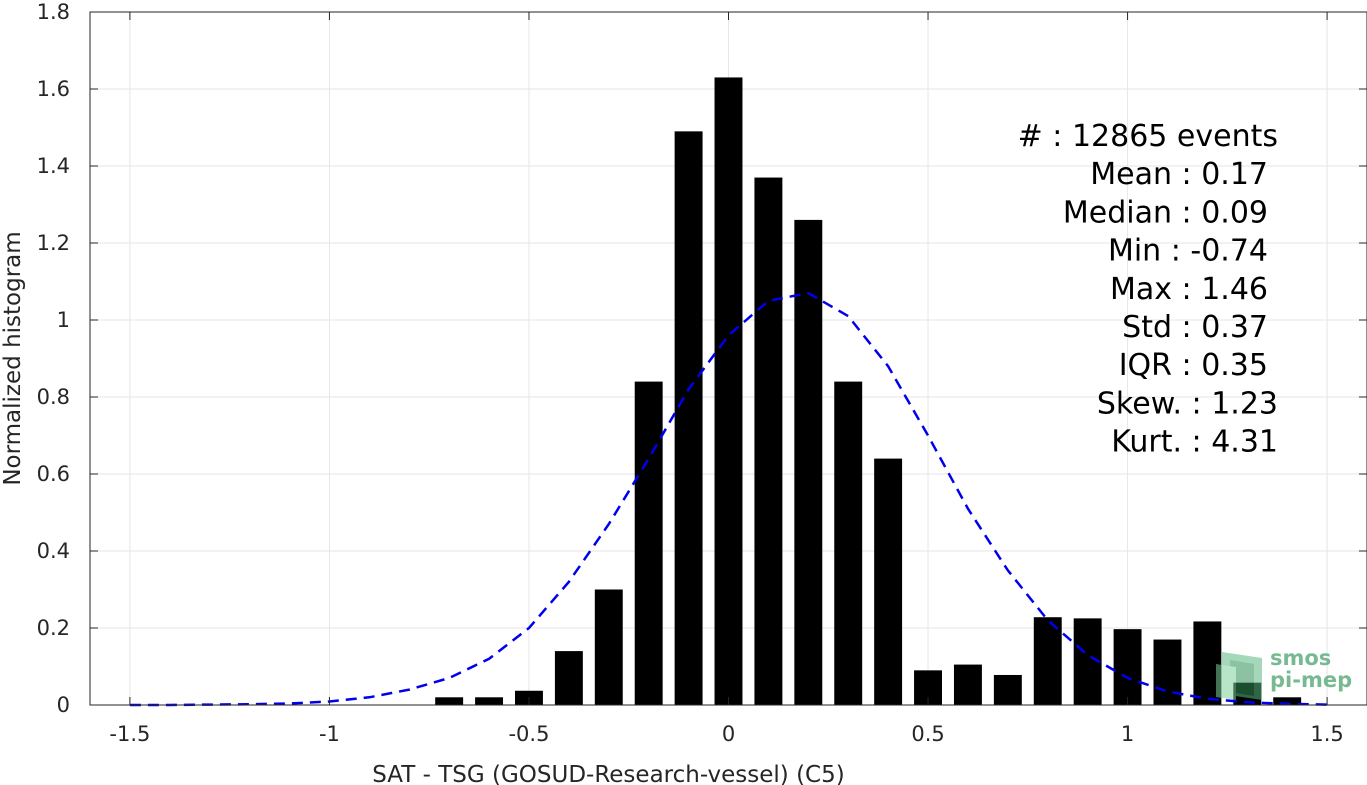 The image size is (1367, 785). I want to click on x-tick-label: -0.5, so click(528, 734).